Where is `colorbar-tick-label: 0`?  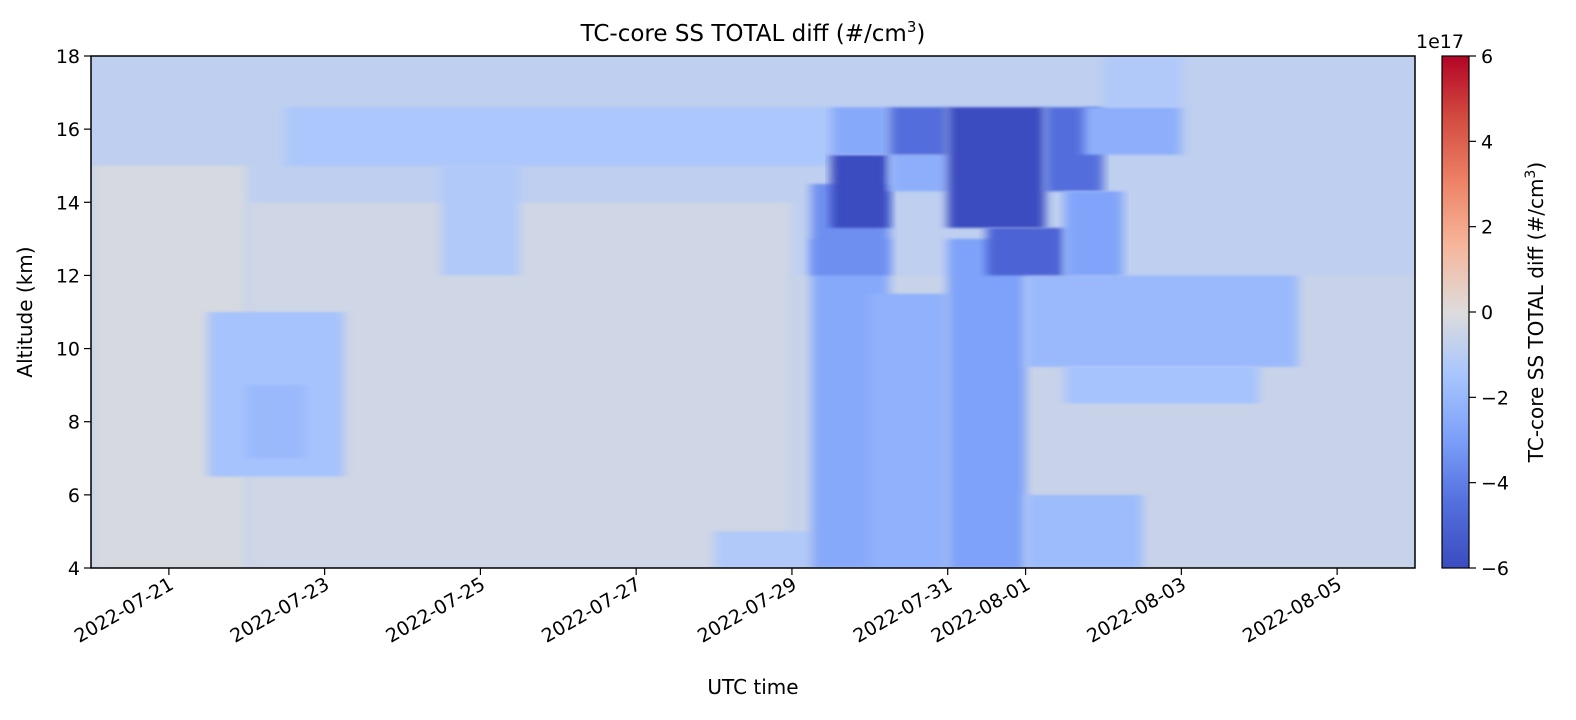
colorbar-tick-label: 0 is located at coordinates (1487, 313).